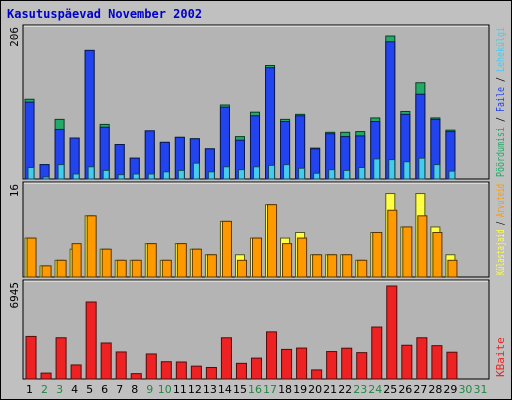 The height and width of the screenshot is (400, 512). Describe the element at coordinates (500, 49) in the screenshot. I see `panel-hits-legend-item-4: Lehekülgi` at that location.